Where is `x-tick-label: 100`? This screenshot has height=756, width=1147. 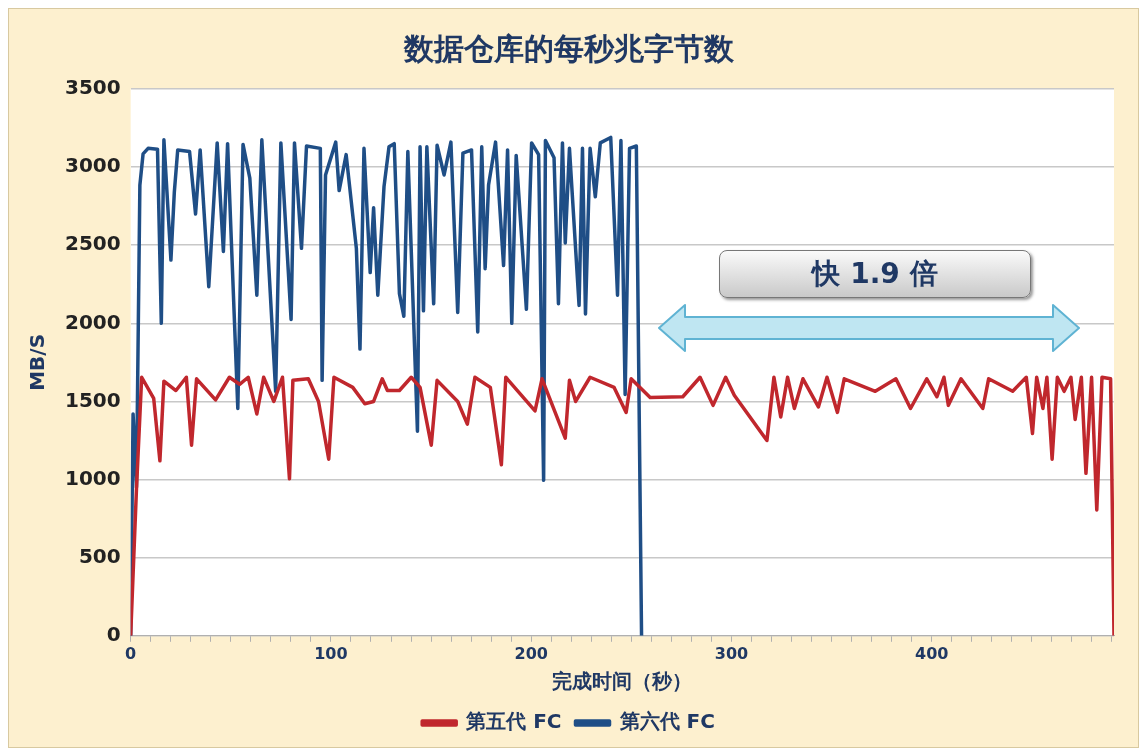 x-tick-label: 100 is located at coordinates (331, 653).